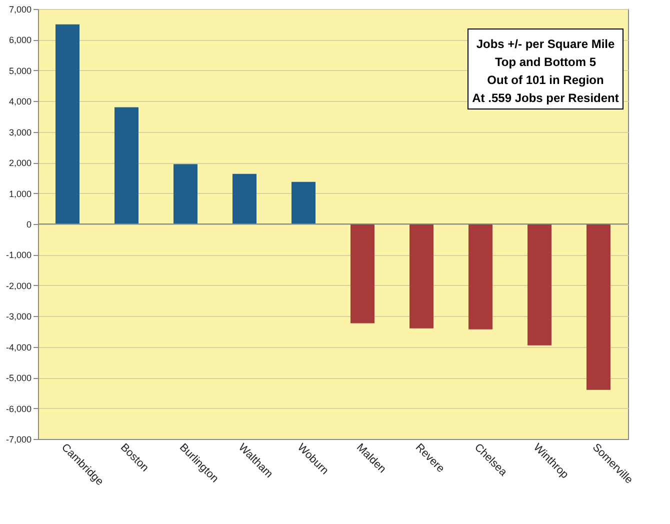  What do you see at coordinates (545, 80) in the screenshot?
I see `annotation: Out of 101 in Region` at bounding box center [545, 80].